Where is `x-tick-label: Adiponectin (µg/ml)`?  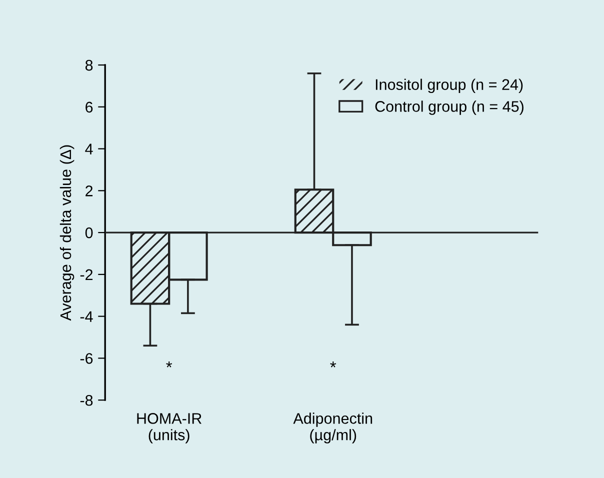 x-tick-label: Adiponectin (µg/ml) is located at coordinates (332, 428).